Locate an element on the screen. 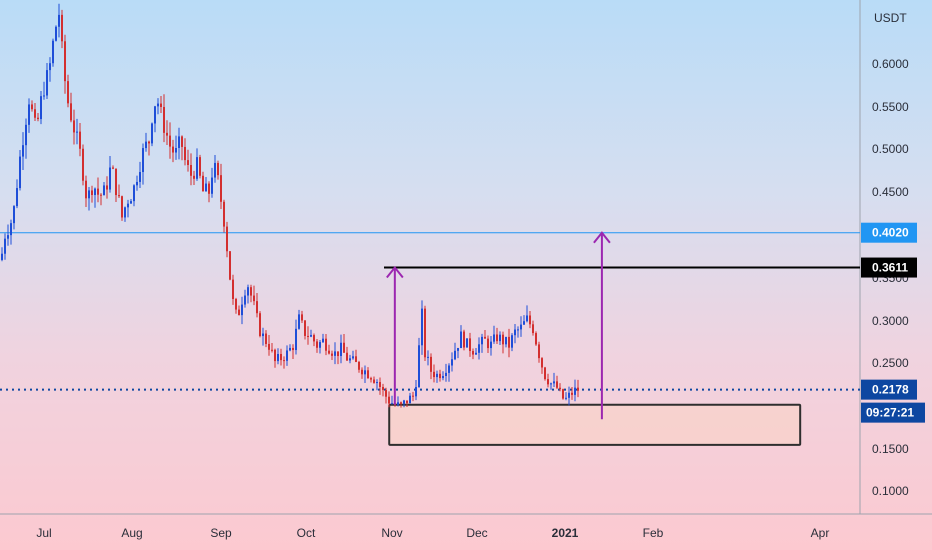  price-tag-current: 0.2178 is located at coordinates (889, 389).